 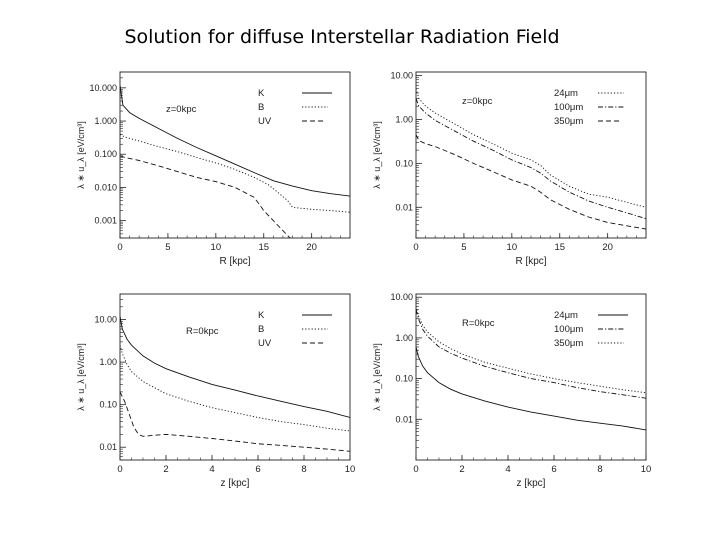 What do you see at coordinates (105, 221) in the screenshot?
I see `y-tick-label: 0.001` at bounding box center [105, 221].